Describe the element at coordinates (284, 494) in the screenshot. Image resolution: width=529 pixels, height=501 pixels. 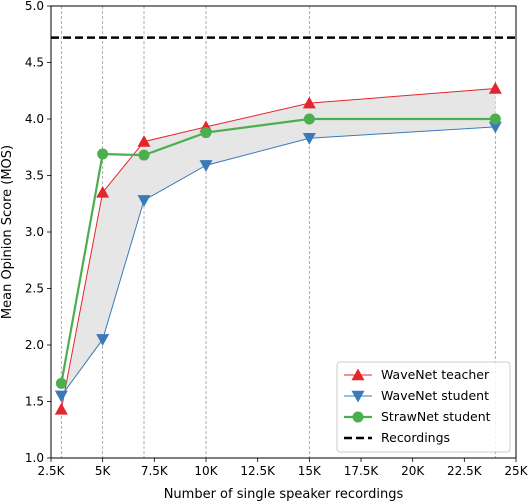
I see `x-axis-label: Number of single speaker recordings` at that location.